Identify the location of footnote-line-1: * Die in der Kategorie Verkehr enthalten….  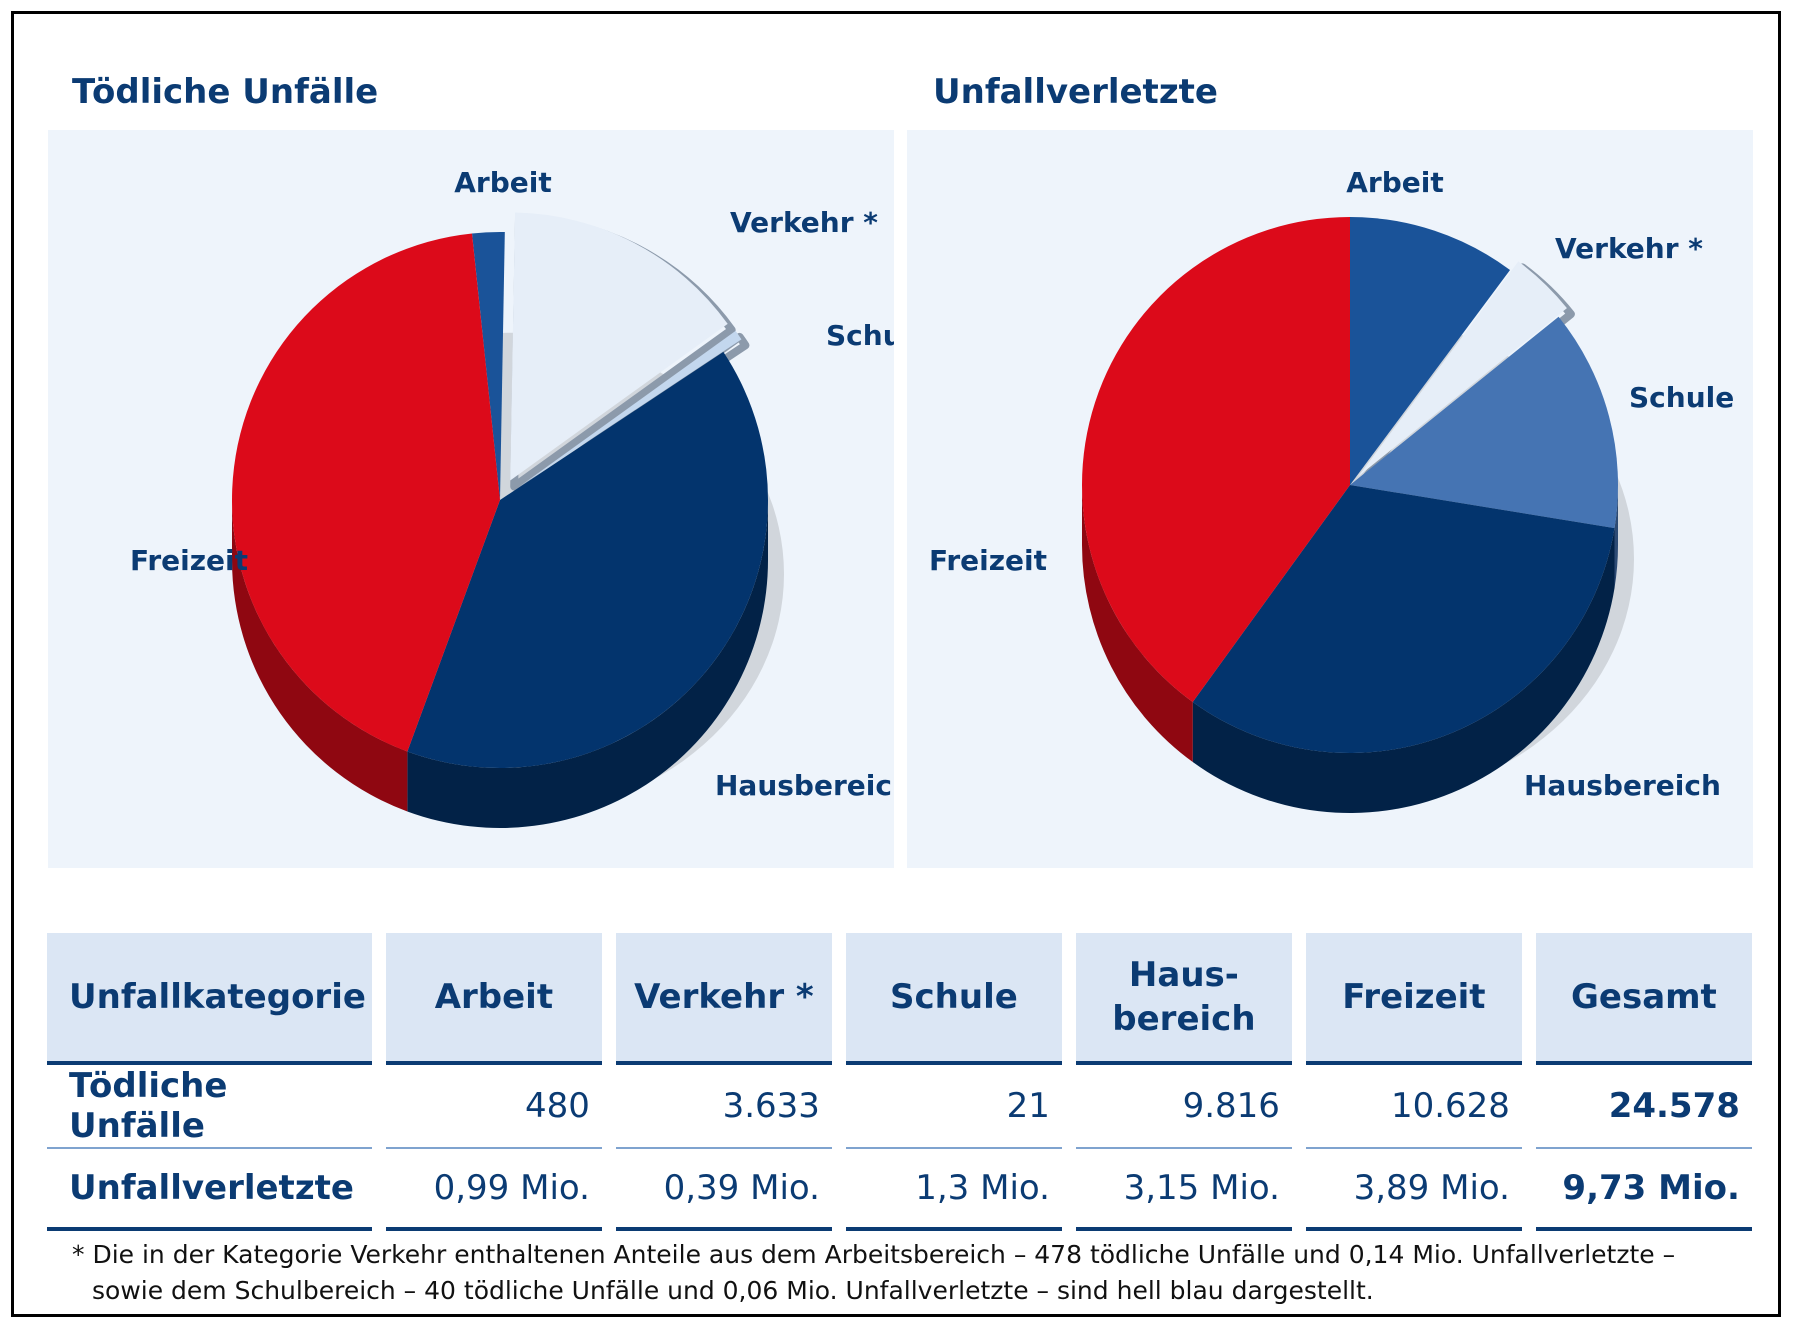
(874, 1254).